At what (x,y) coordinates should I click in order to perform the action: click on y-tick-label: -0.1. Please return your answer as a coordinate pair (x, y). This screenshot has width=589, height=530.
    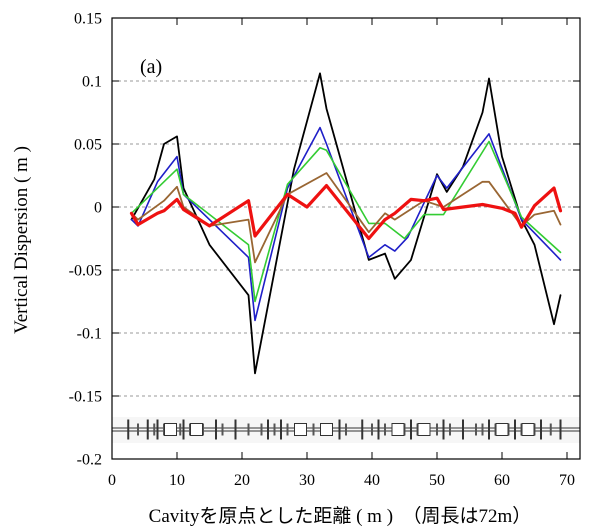
    Looking at the image, I should click on (89, 334).